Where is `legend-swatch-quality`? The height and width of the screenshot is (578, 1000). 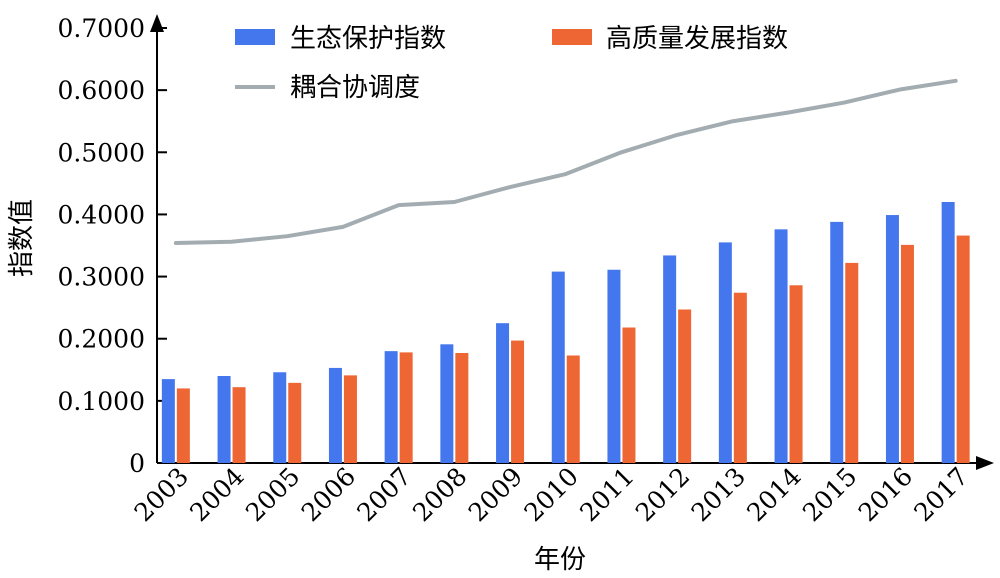 legend-swatch-quality is located at coordinates (572, 37).